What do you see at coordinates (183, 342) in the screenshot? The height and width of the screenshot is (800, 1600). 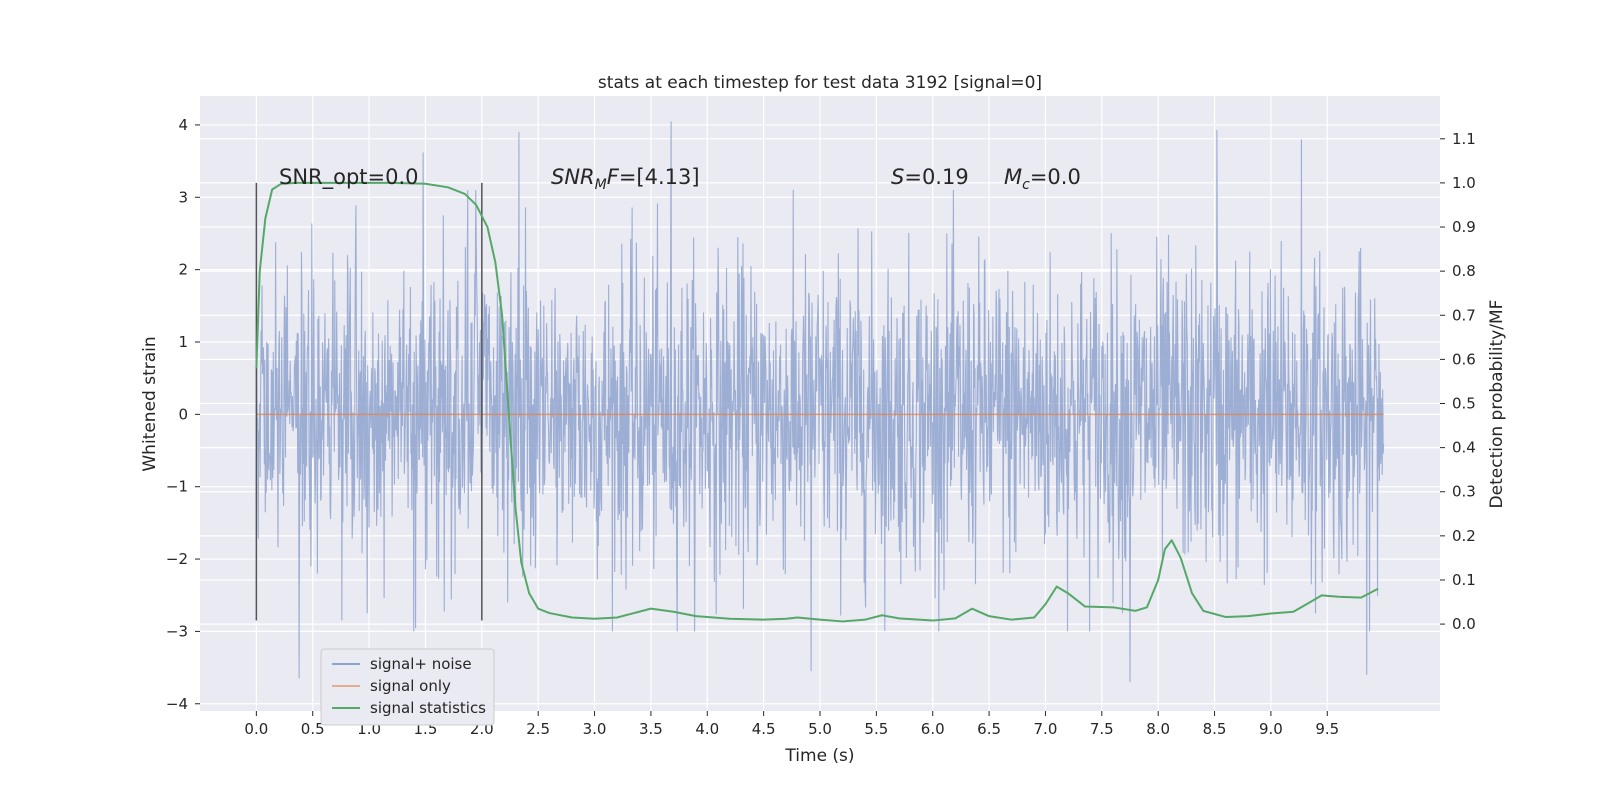 I see `y-tick-label: 1` at bounding box center [183, 342].